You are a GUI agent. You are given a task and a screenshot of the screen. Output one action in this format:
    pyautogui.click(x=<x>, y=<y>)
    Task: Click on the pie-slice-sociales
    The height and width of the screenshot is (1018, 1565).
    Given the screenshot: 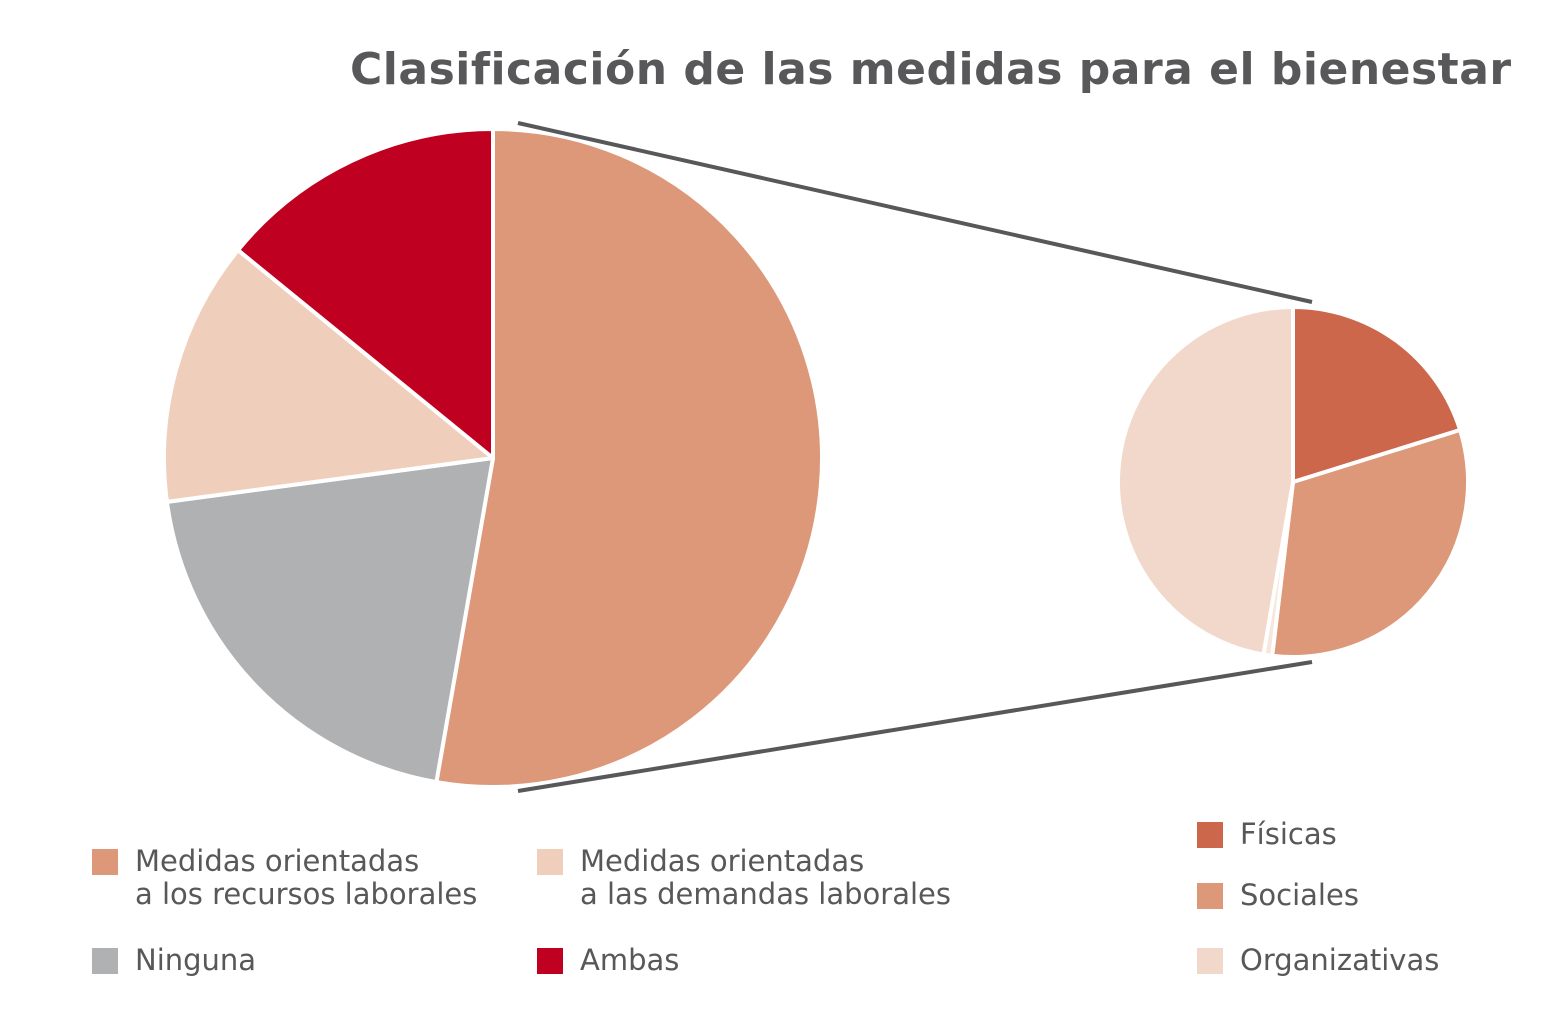 What is the action you would take?
    pyautogui.click(x=1370, y=543)
    